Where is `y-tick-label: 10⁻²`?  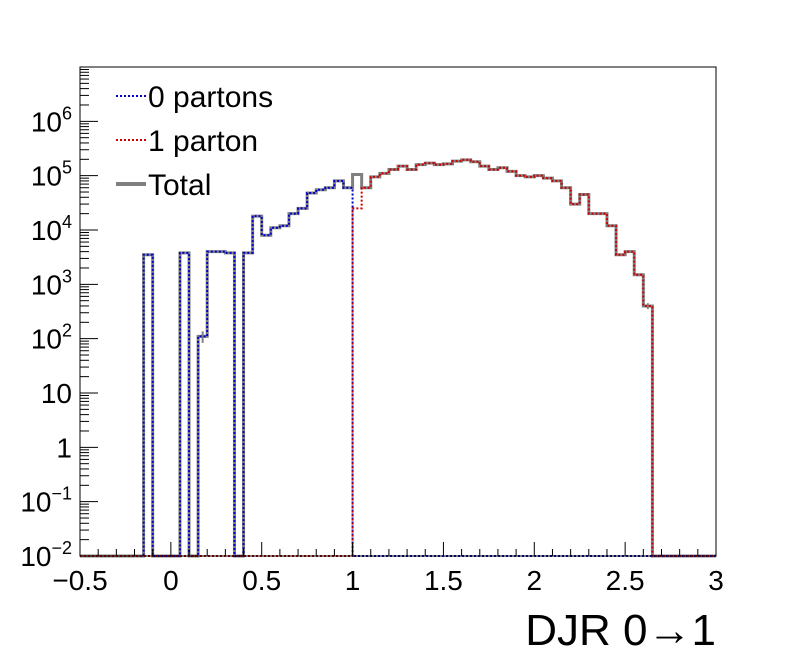
y-tick-label: 10⁻² is located at coordinates (46, 555).